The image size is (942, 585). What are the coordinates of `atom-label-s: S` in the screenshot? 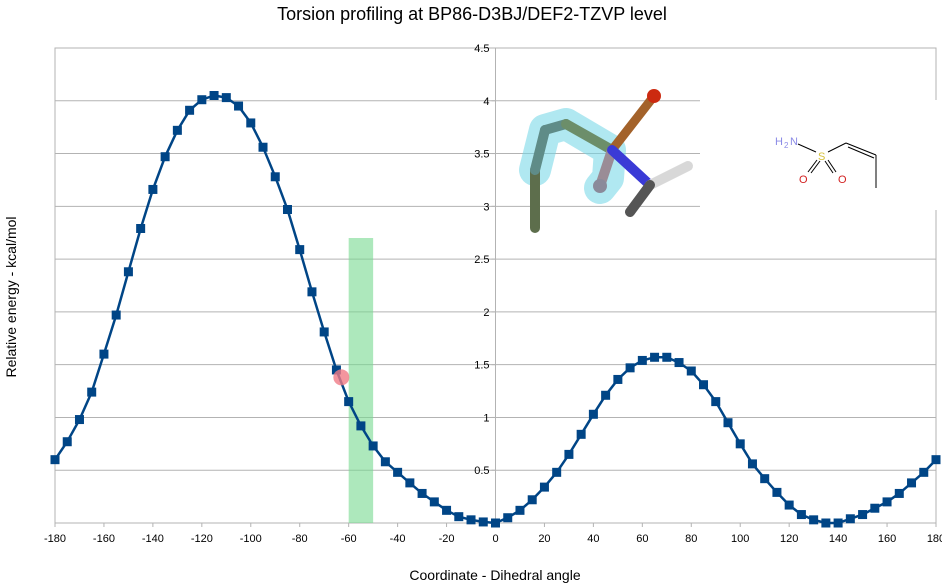 It's located at (821, 157).